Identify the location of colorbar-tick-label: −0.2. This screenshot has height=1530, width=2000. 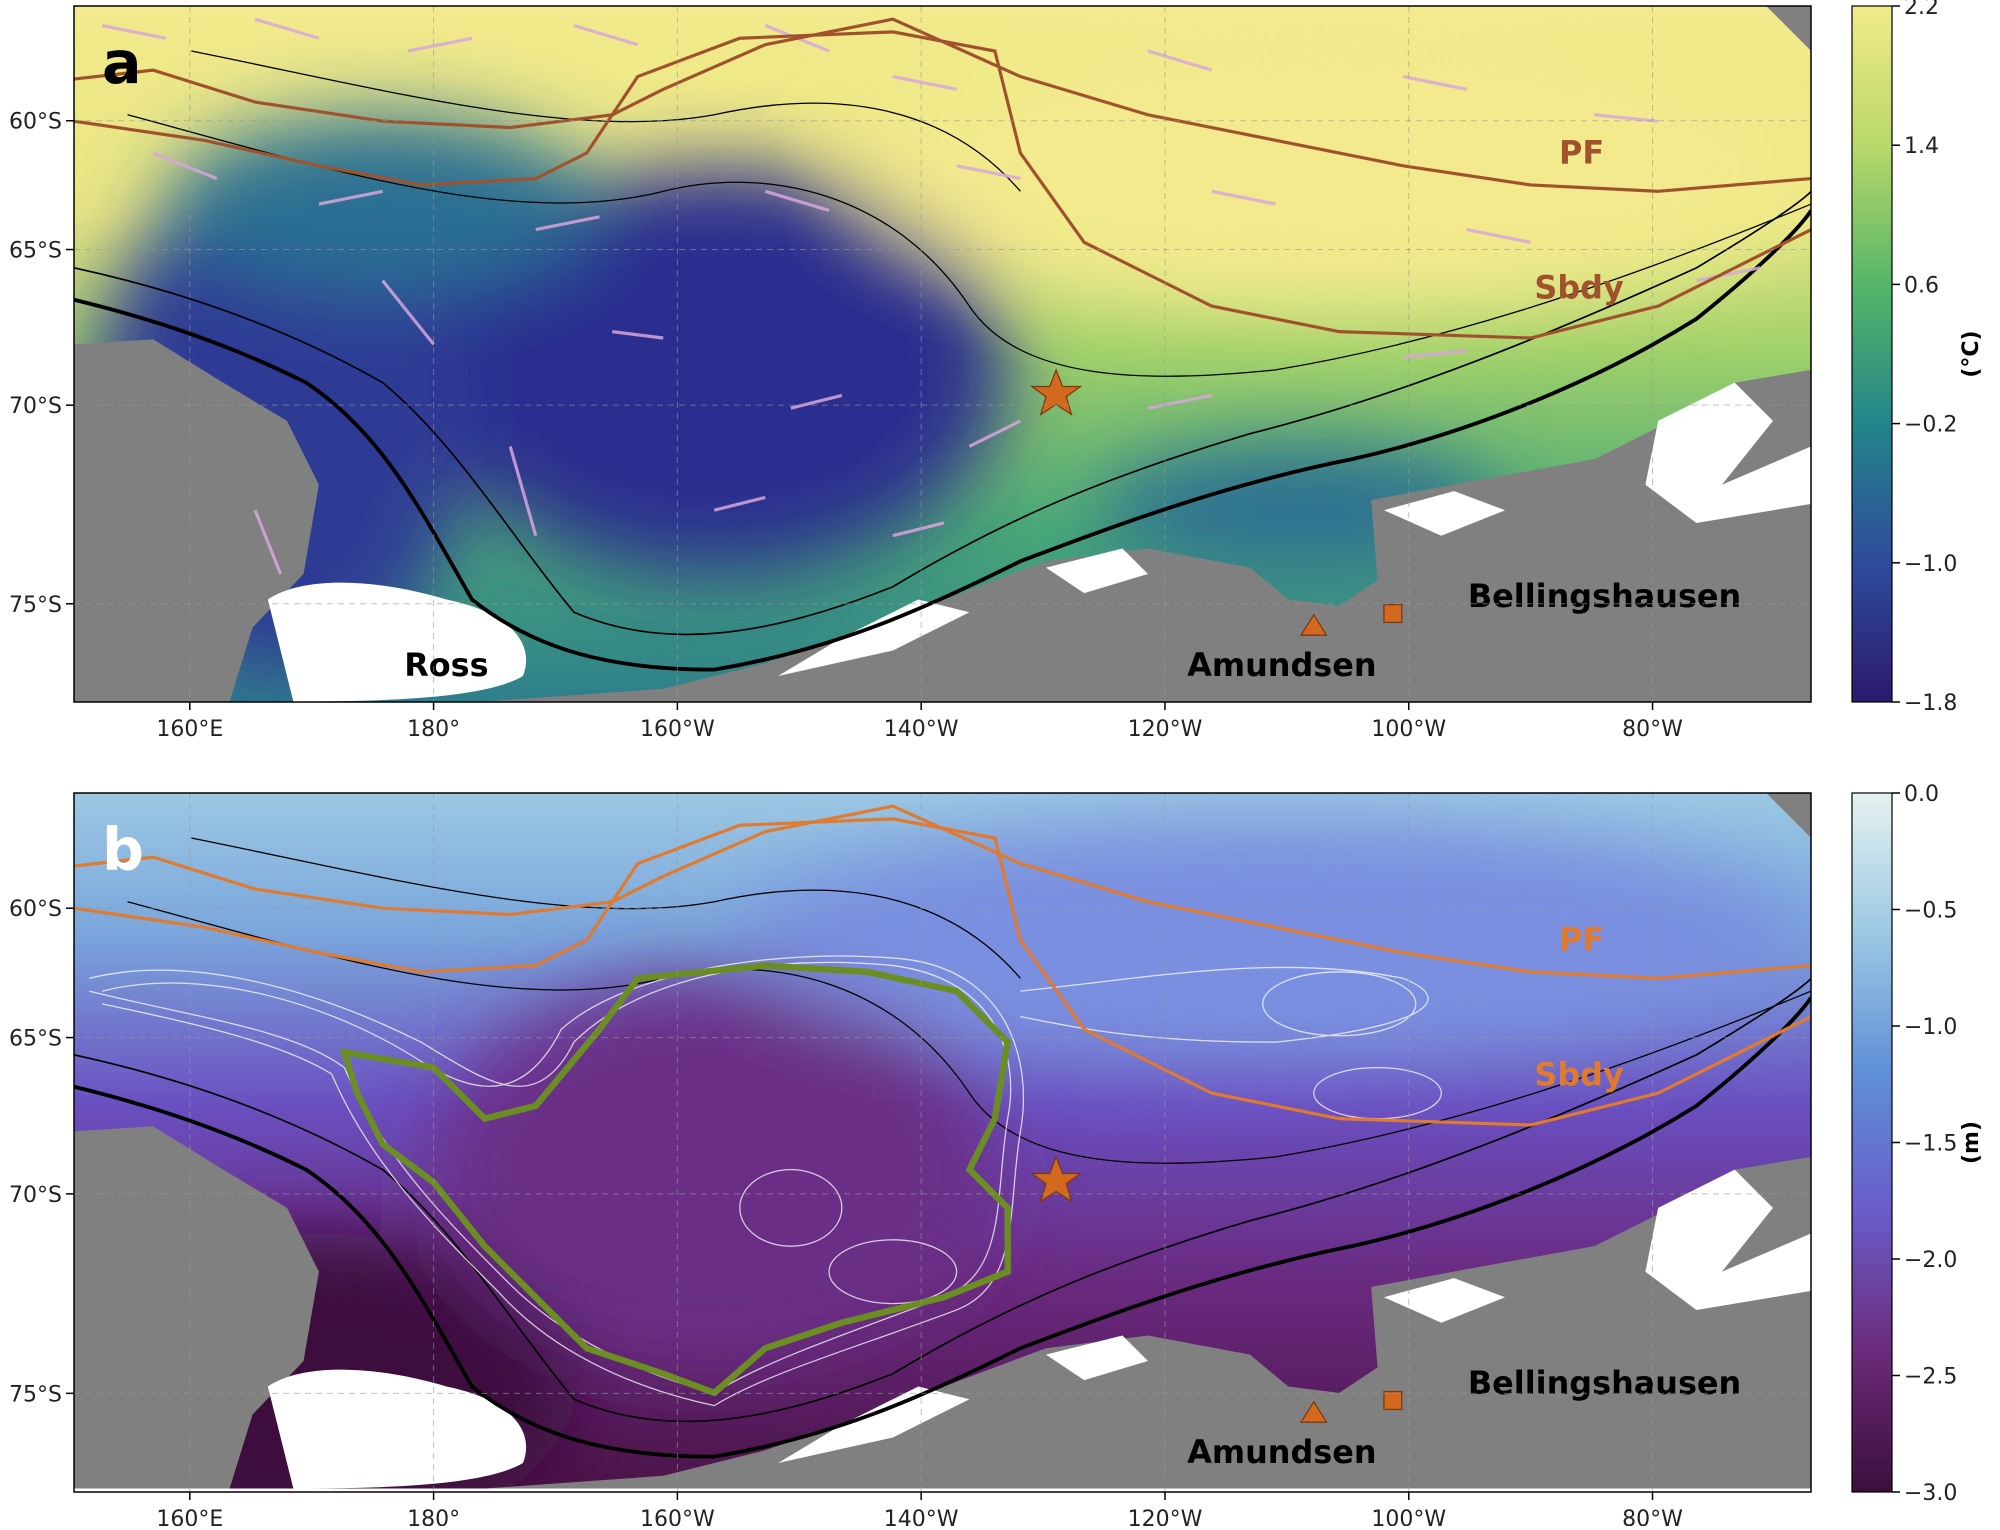
(1930, 425).